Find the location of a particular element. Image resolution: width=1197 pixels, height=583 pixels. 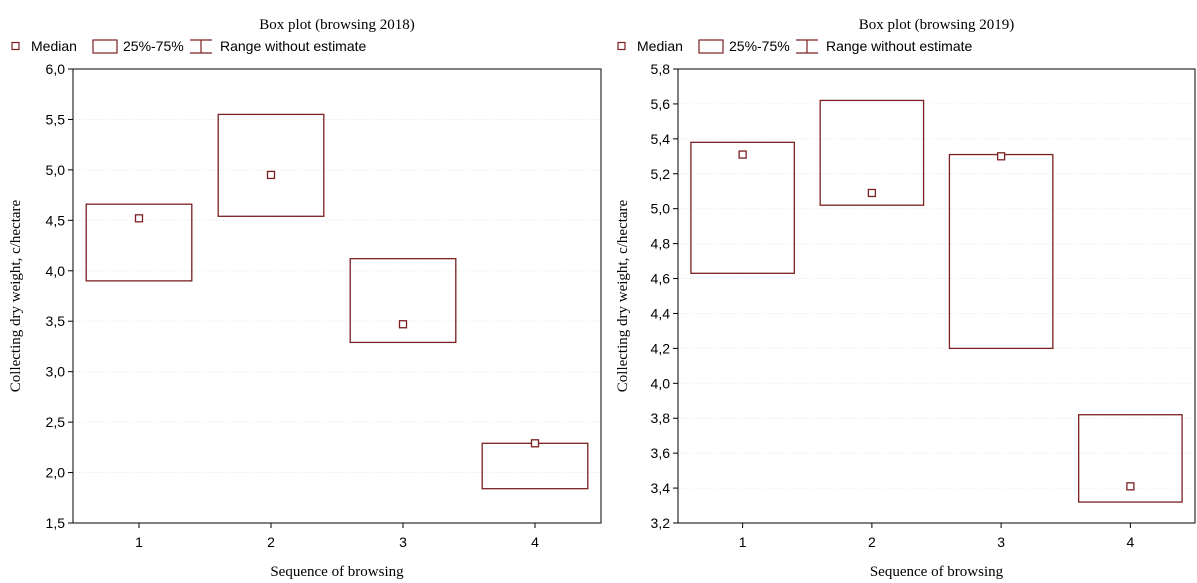

y-tick-label: 5,8 is located at coordinates (661, 69).